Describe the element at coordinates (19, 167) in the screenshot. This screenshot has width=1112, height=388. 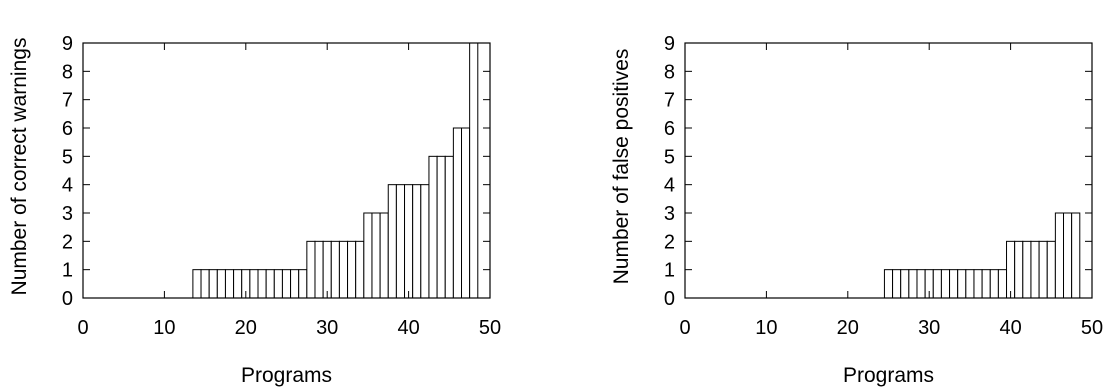
I see `y-axis-label: Number of correct warnings` at that location.